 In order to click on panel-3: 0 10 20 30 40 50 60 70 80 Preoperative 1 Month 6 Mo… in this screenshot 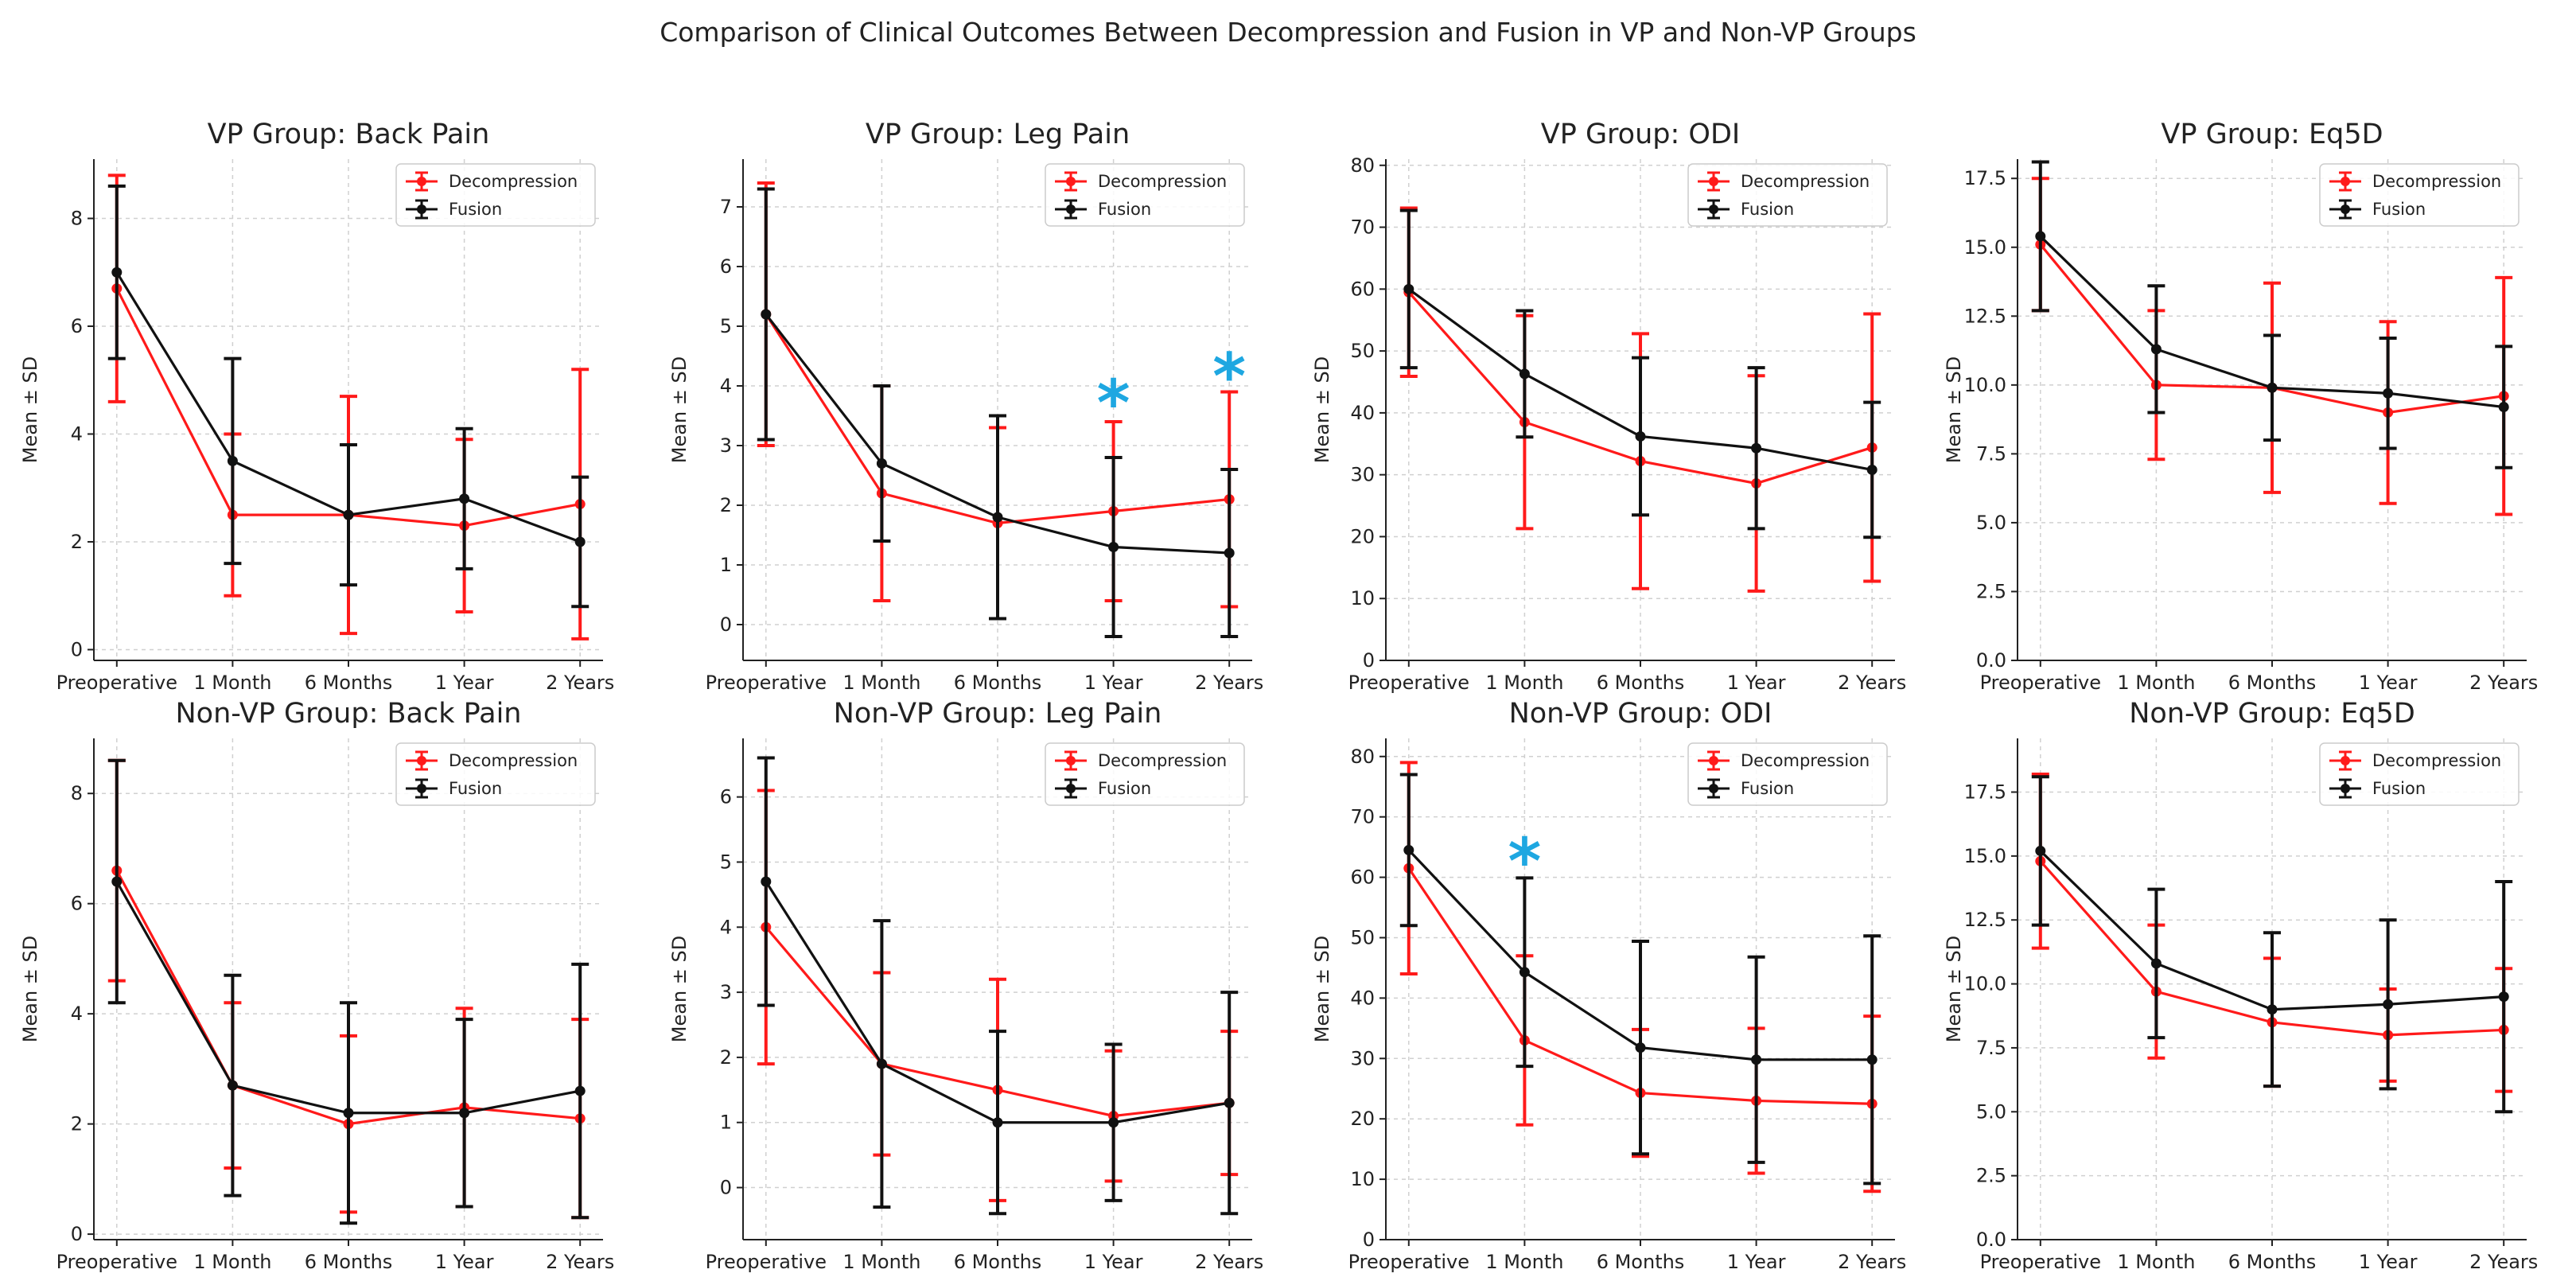, I will do `click(1609, 406)`.